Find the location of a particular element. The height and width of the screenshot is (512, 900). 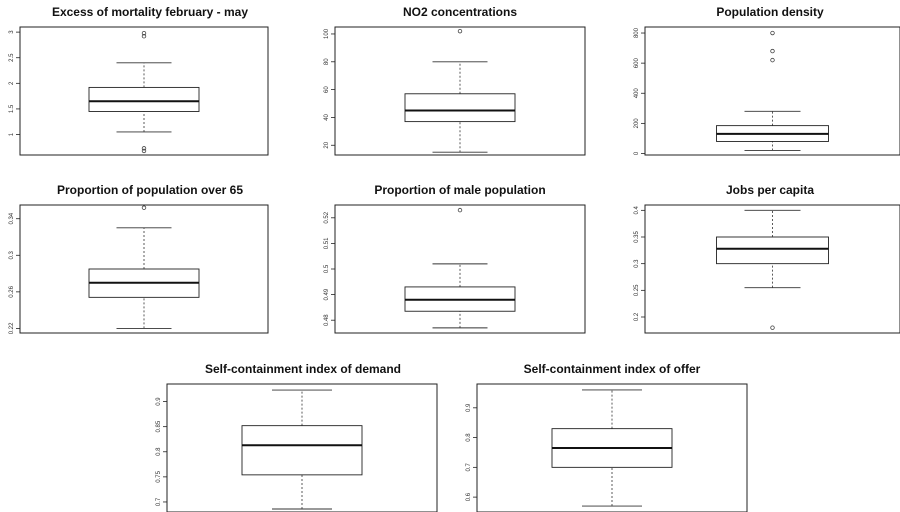

y-tick-label: 0.22 is located at coordinates (12, 328).